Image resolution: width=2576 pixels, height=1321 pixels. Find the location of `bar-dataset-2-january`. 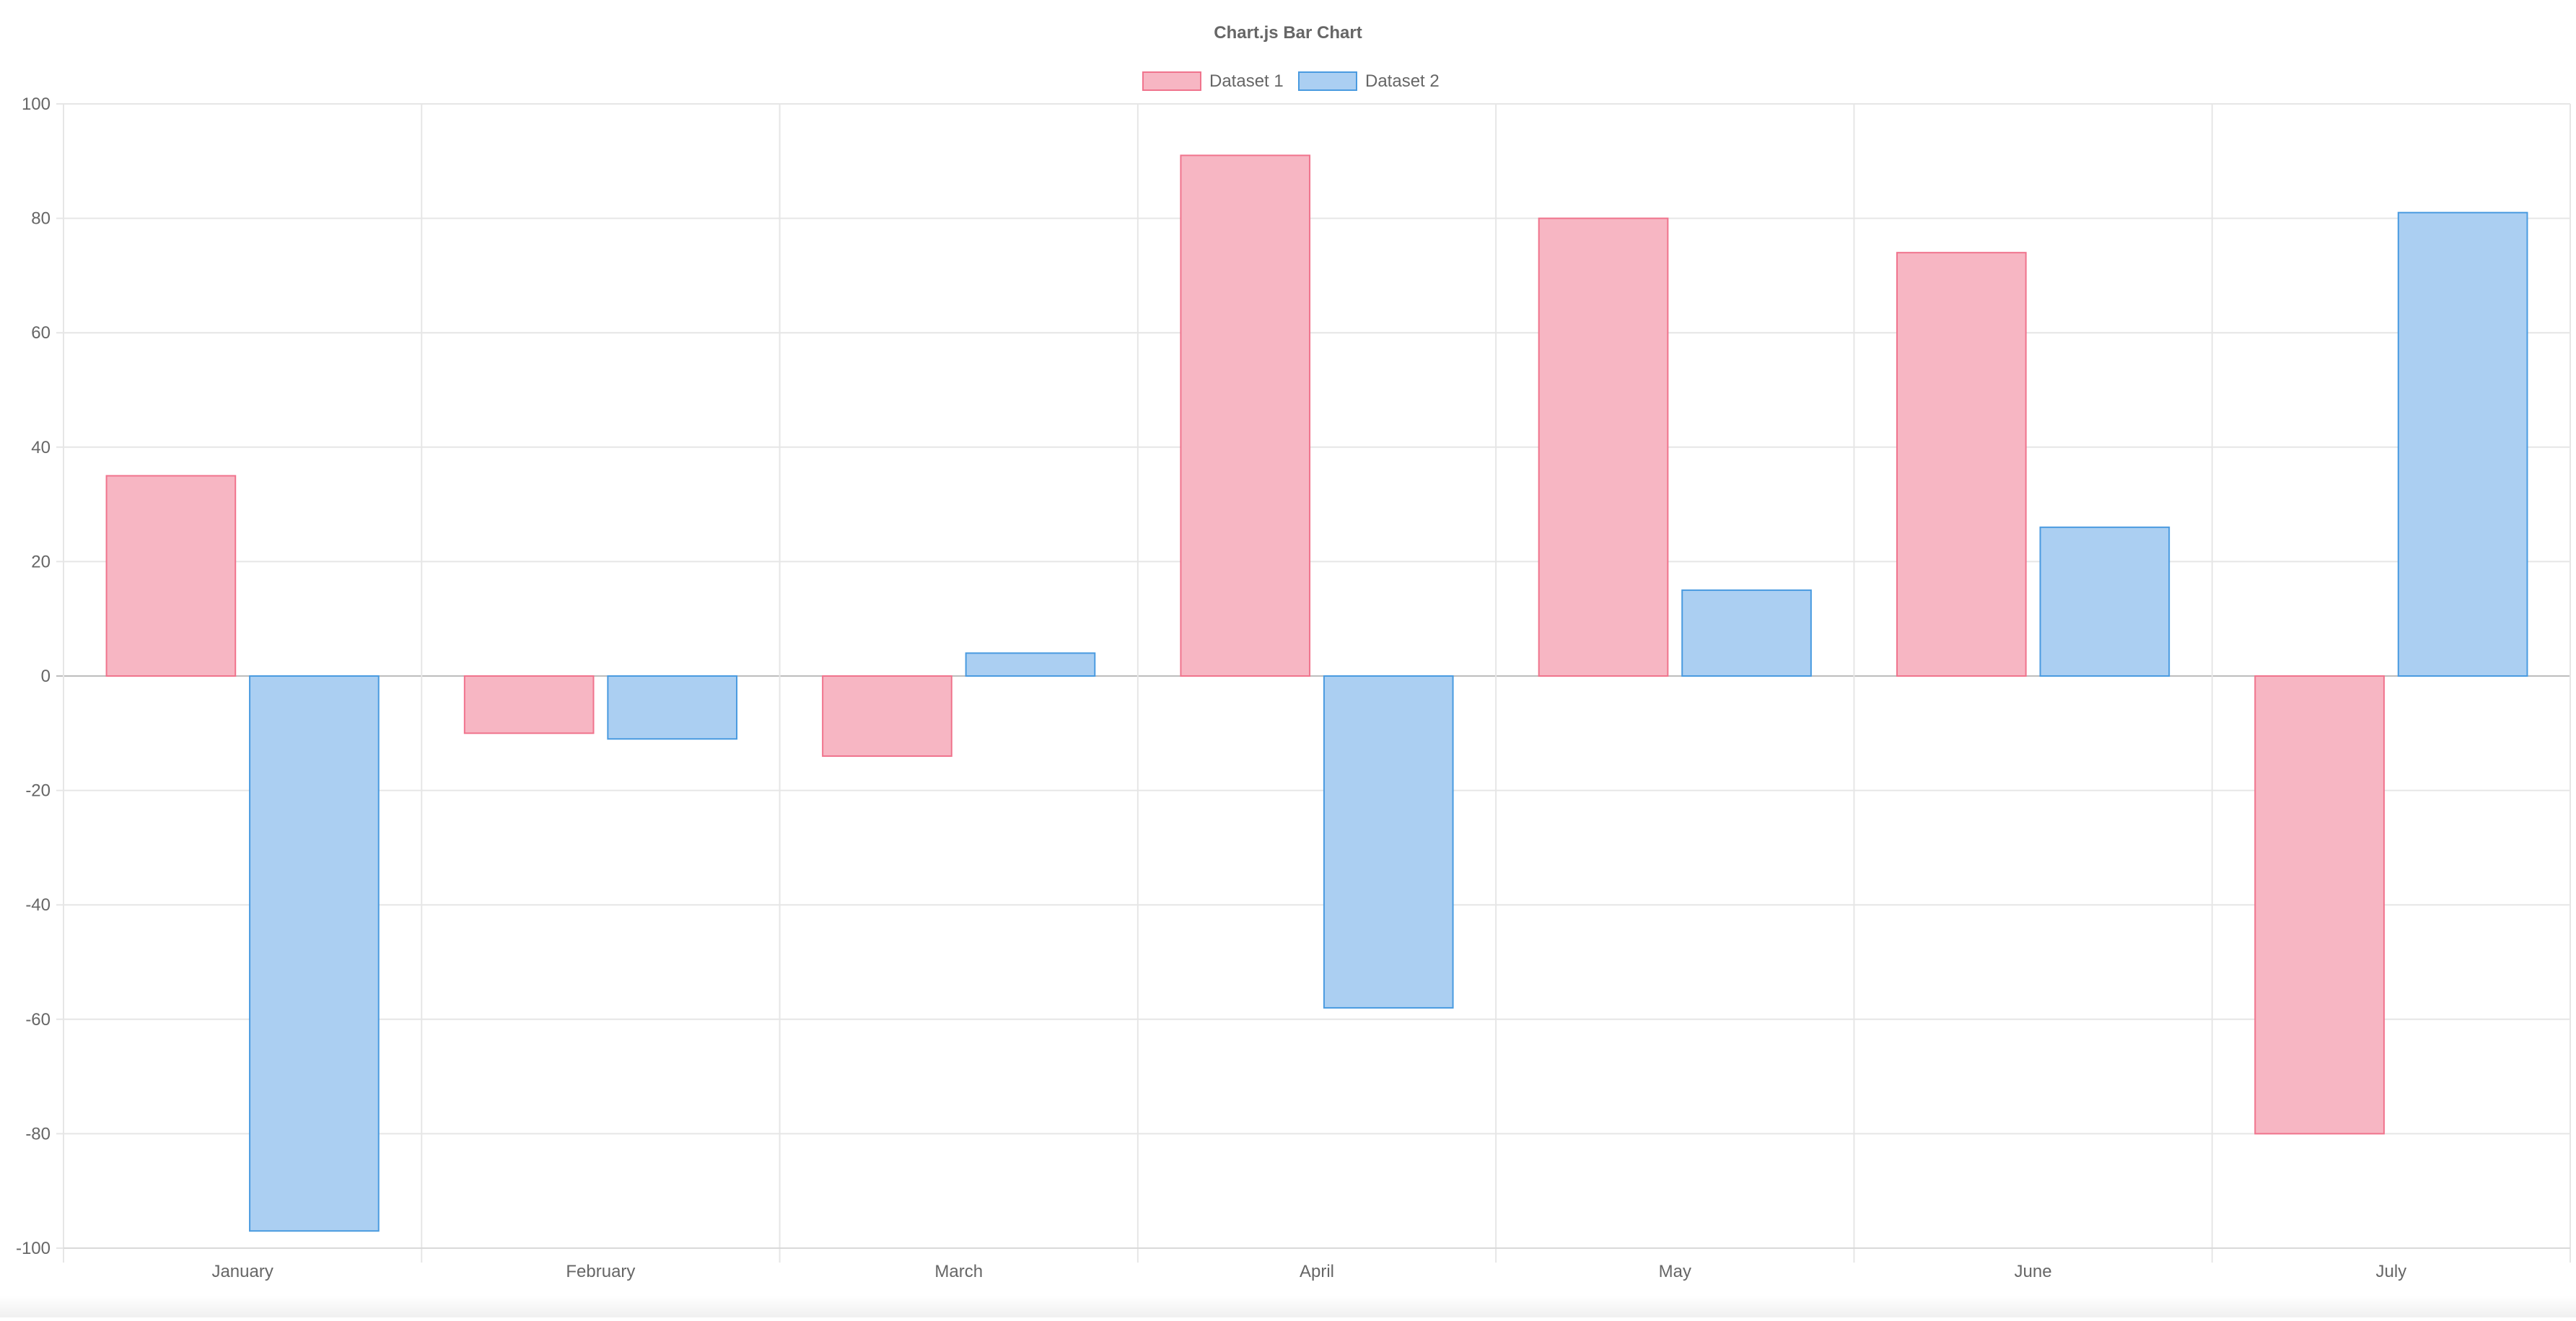

bar-dataset-2-january is located at coordinates (314, 953).